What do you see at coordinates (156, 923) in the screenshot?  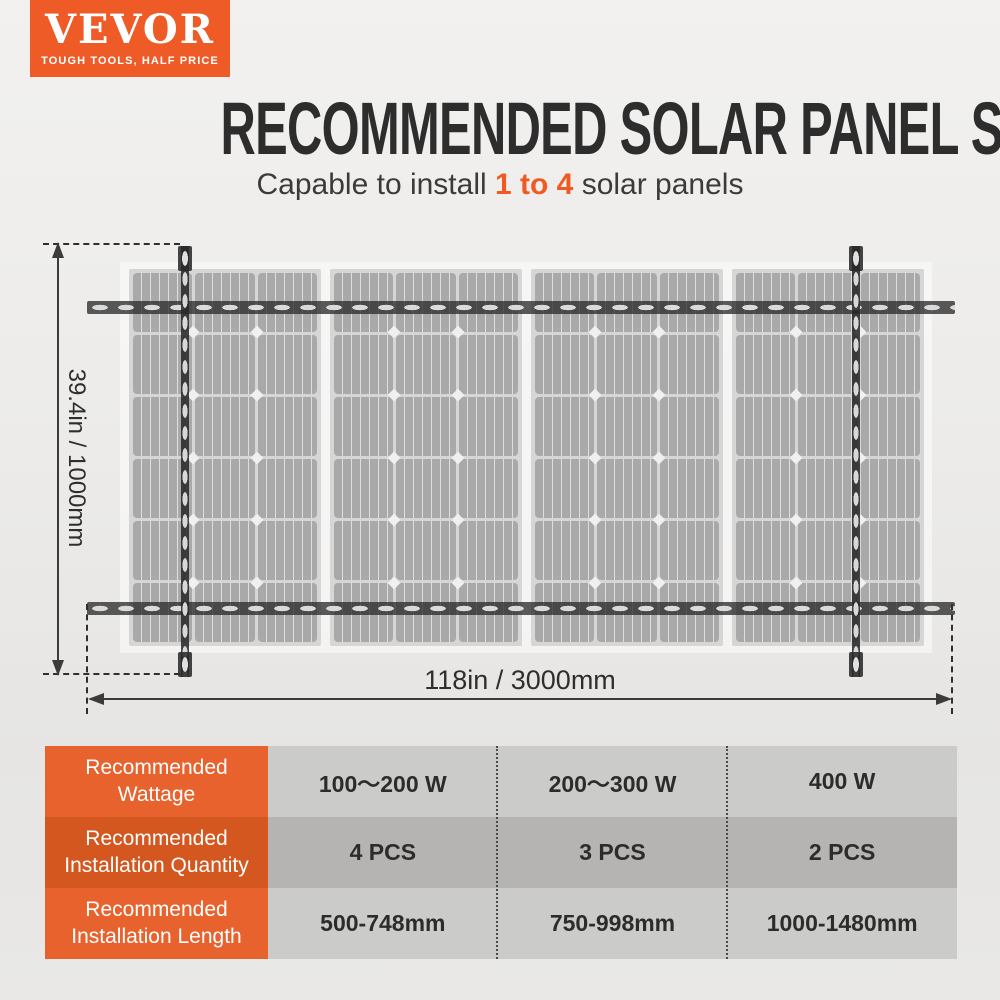 I see `table-row-label: Recommended Installation Length` at bounding box center [156, 923].